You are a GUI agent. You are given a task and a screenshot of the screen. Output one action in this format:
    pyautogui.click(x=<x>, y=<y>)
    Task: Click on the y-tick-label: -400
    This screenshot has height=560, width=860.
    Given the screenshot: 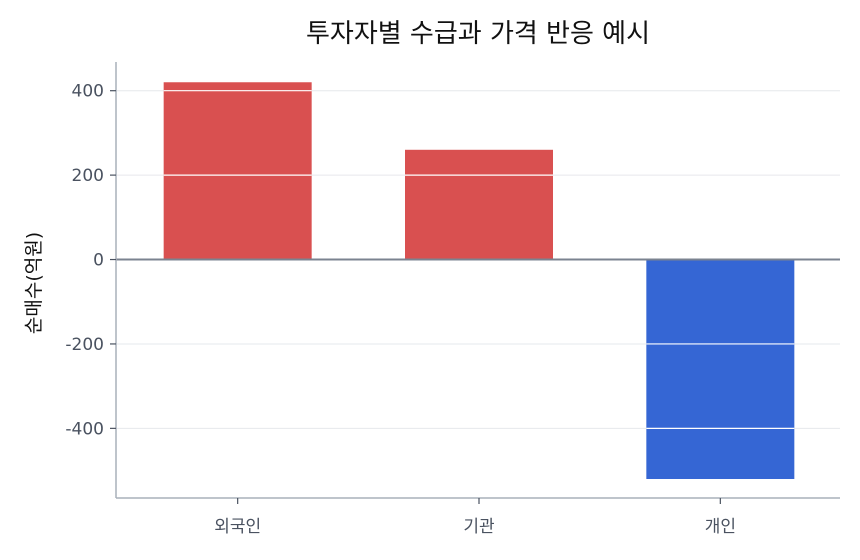 What is the action you would take?
    pyautogui.click(x=84, y=429)
    